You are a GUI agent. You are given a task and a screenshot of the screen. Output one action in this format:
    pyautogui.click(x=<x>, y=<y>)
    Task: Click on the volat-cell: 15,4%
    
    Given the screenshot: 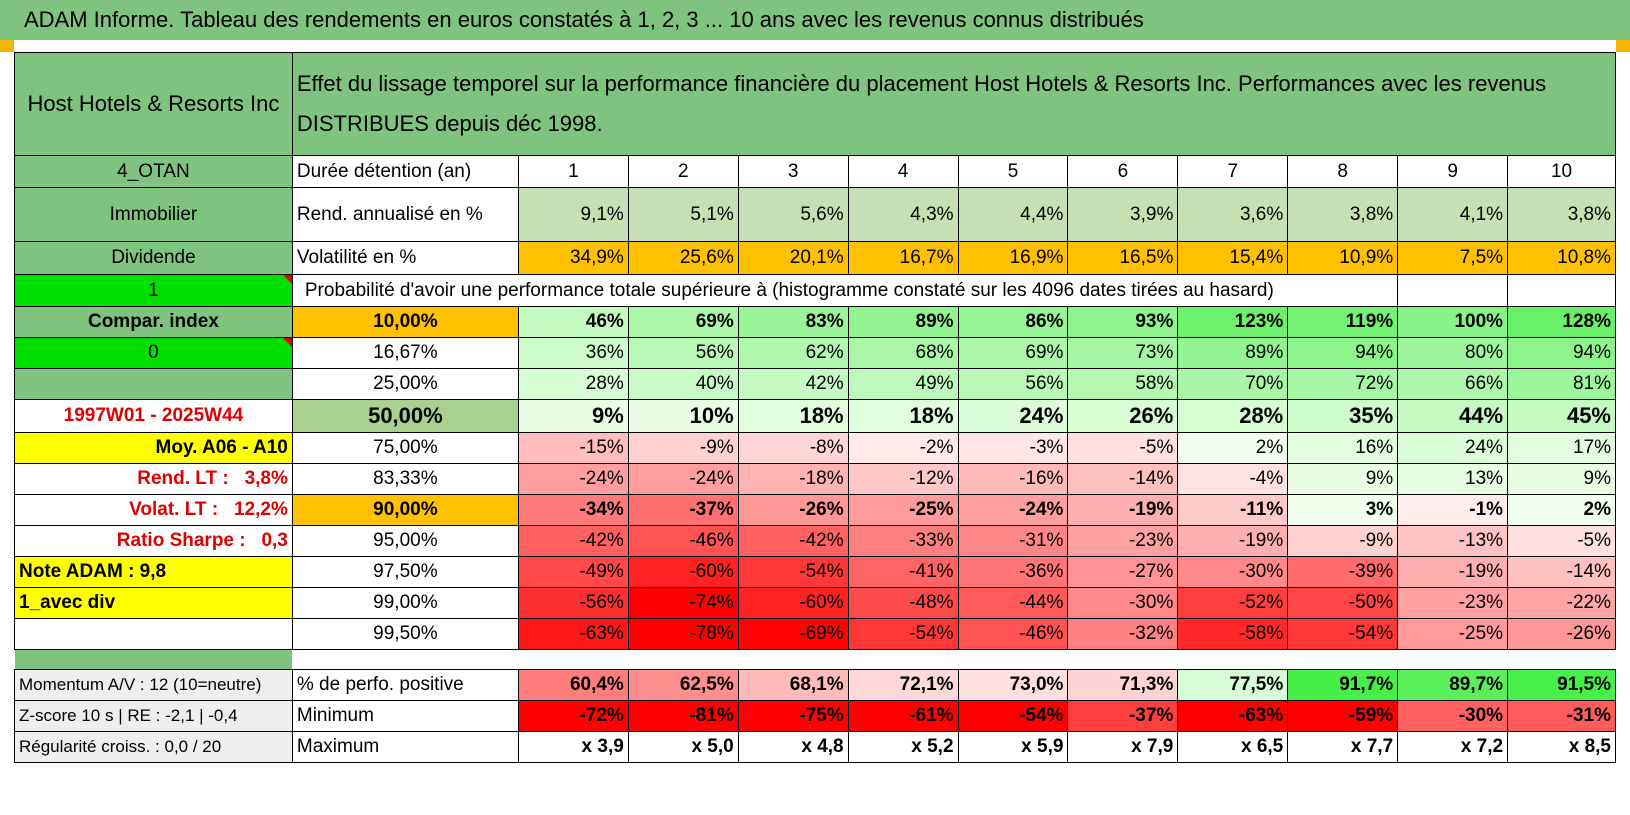 What is the action you would take?
    pyautogui.click(x=1233, y=258)
    